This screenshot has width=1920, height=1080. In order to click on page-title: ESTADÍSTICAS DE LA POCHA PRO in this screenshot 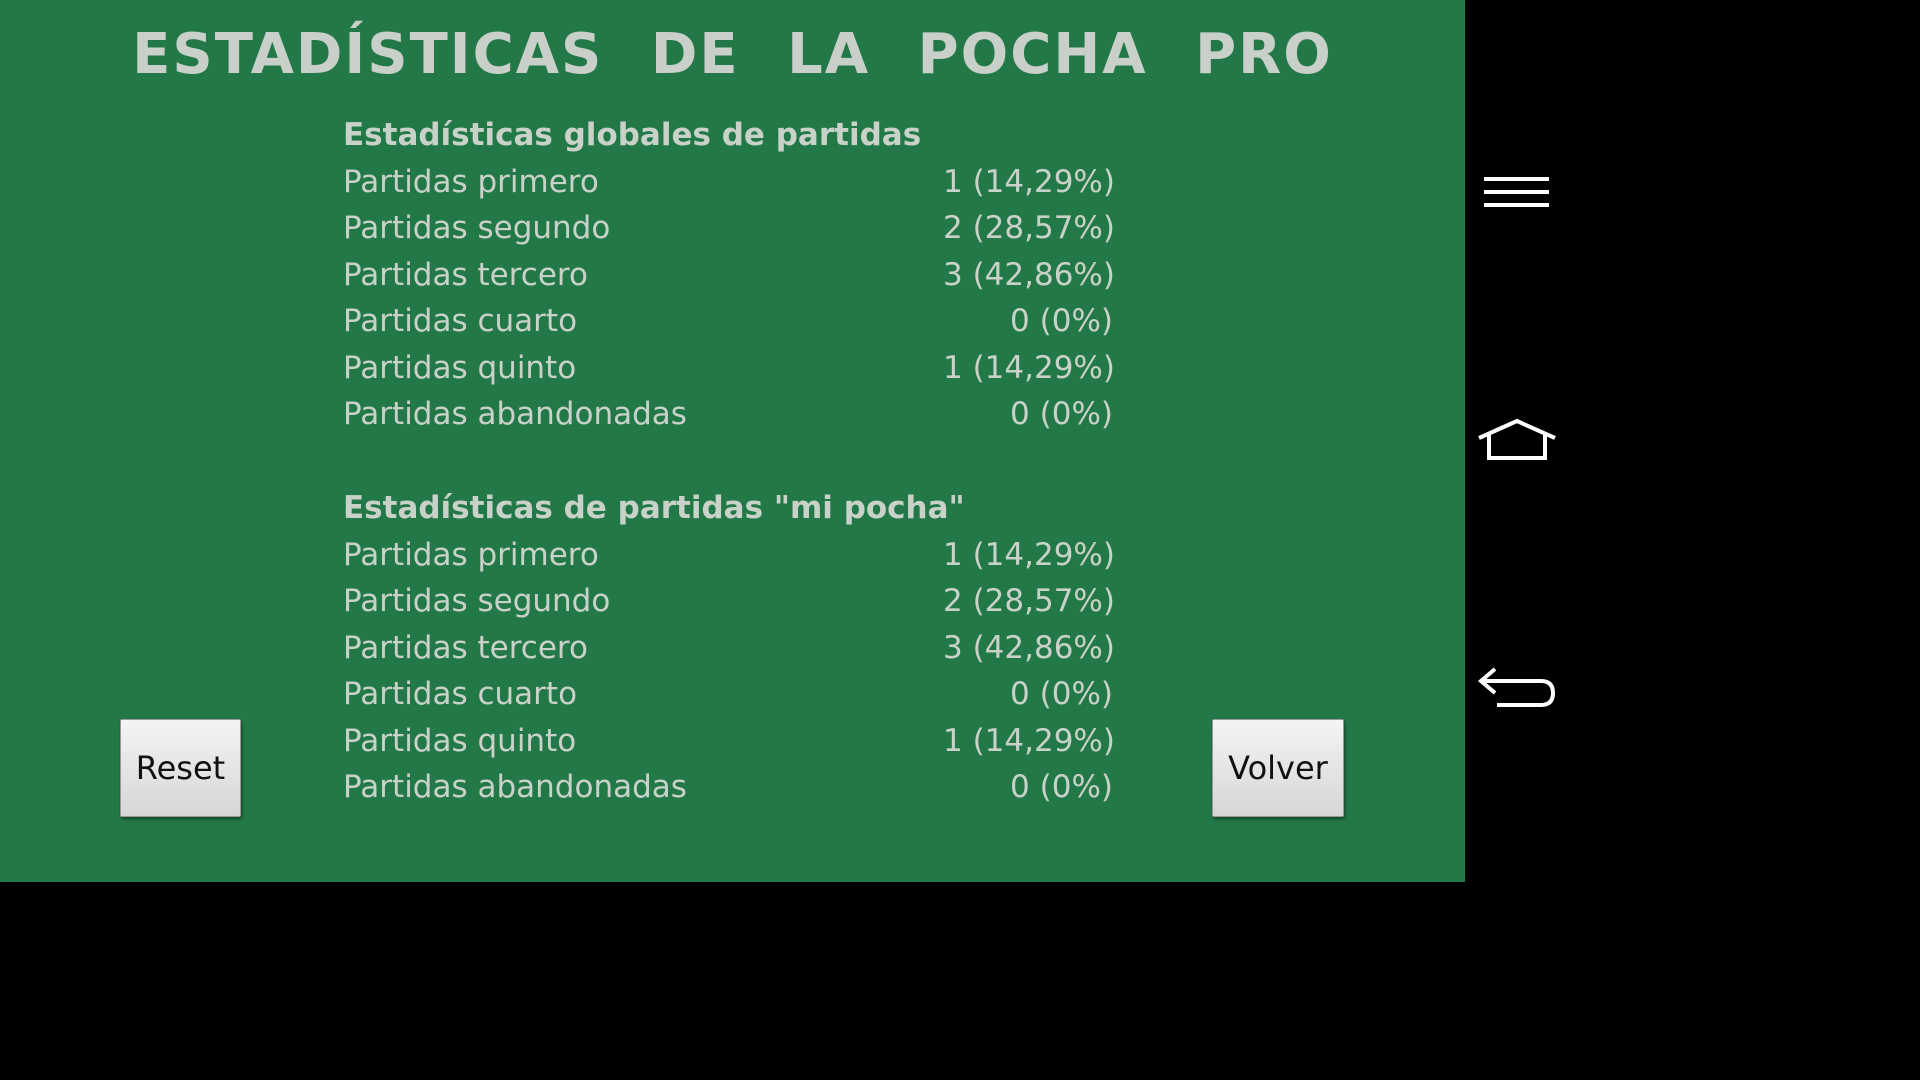, I will do `click(732, 54)`.